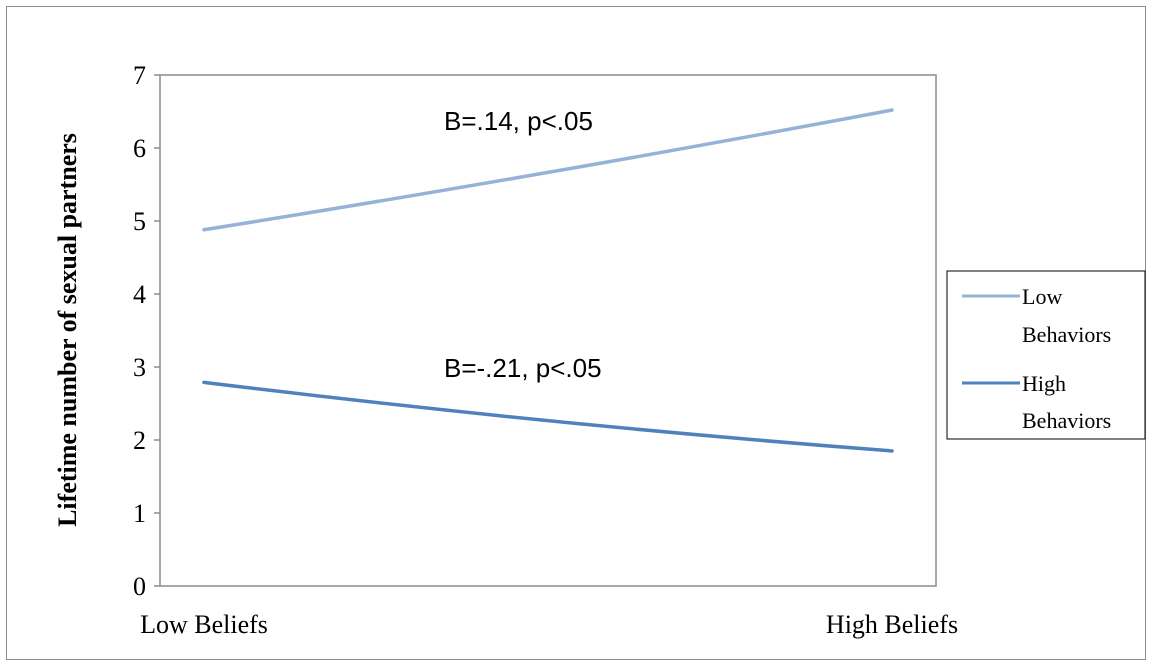 This screenshot has width=1154, height=667. What do you see at coordinates (204, 624) in the screenshot?
I see `x-category-label: Low Beliefs` at bounding box center [204, 624].